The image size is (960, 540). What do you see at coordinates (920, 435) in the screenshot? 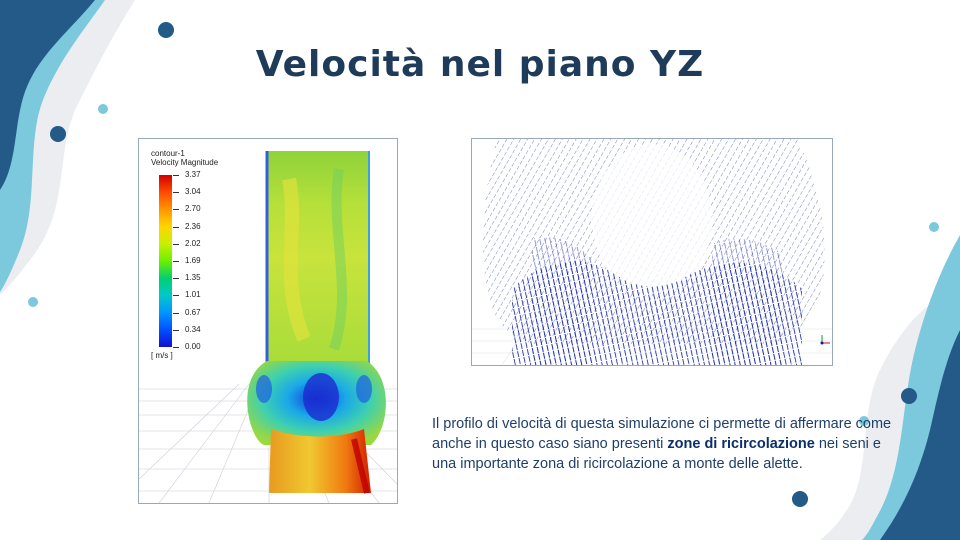
I see `darkblue-wave-bottom-right` at bounding box center [920, 435].